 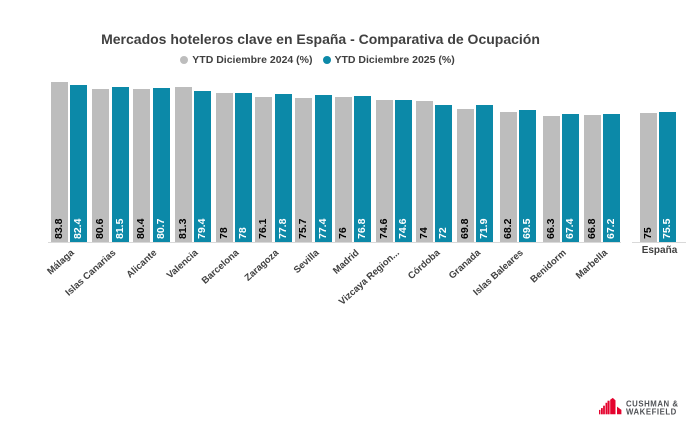 I want to click on svg-text: WAKEFIELD, so click(x=651, y=411).